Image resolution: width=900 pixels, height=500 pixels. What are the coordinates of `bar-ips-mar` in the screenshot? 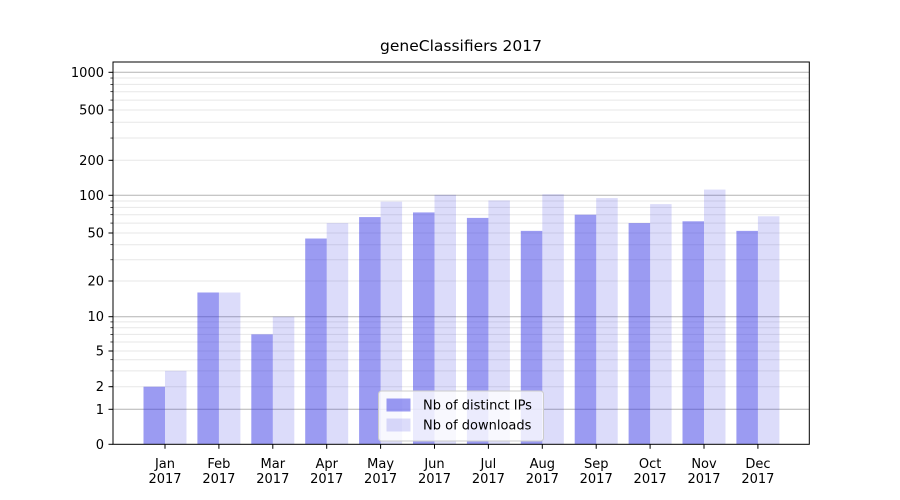 It's located at (262, 389).